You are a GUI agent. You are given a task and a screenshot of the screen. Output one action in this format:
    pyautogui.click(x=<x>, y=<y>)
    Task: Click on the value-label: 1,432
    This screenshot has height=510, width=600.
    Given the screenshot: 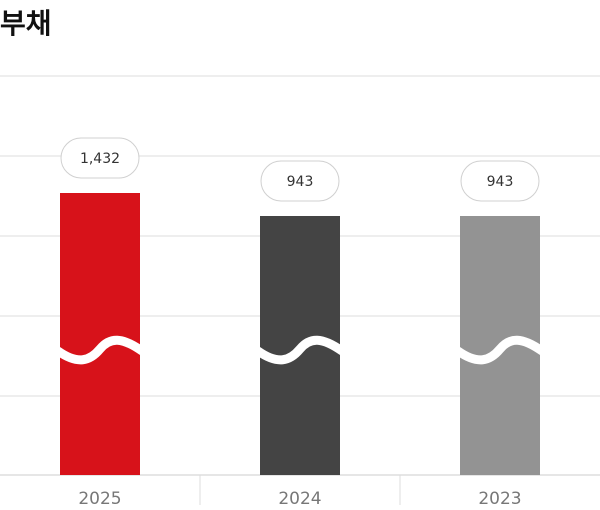 What is the action you would take?
    pyautogui.click(x=100, y=159)
    